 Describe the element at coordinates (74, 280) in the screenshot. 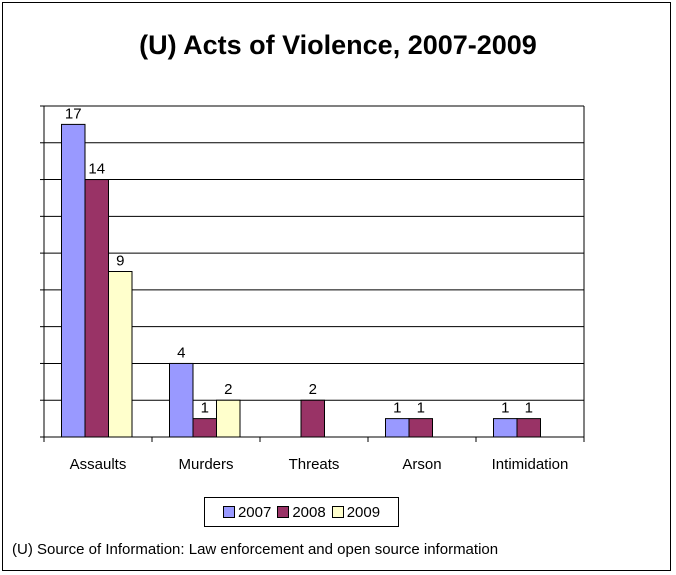

I see `bar-2007-assaults` at that location.